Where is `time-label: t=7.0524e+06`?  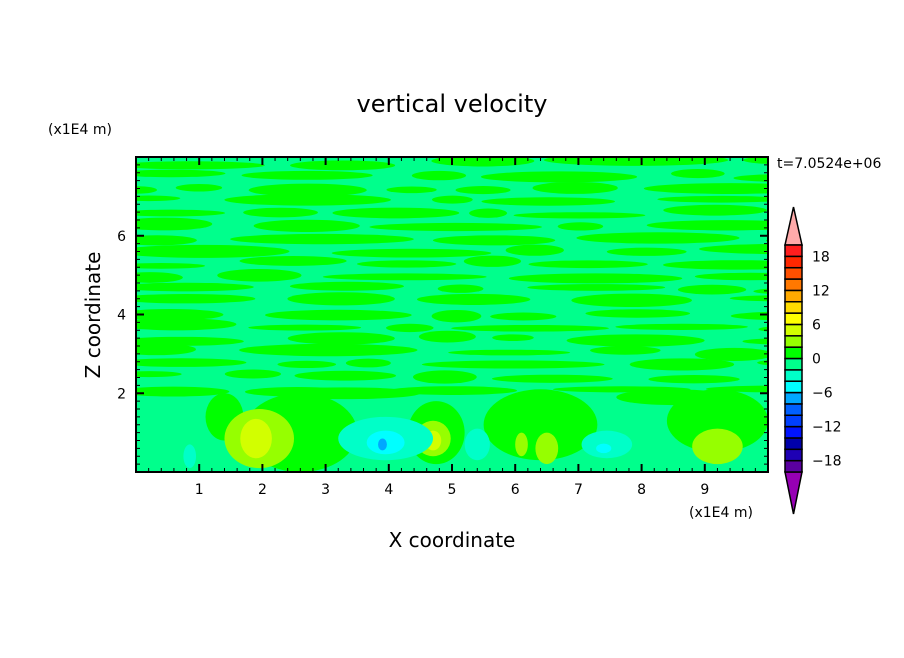 time-label: t=7.0524e+06 is located at coordinates (829, 164).